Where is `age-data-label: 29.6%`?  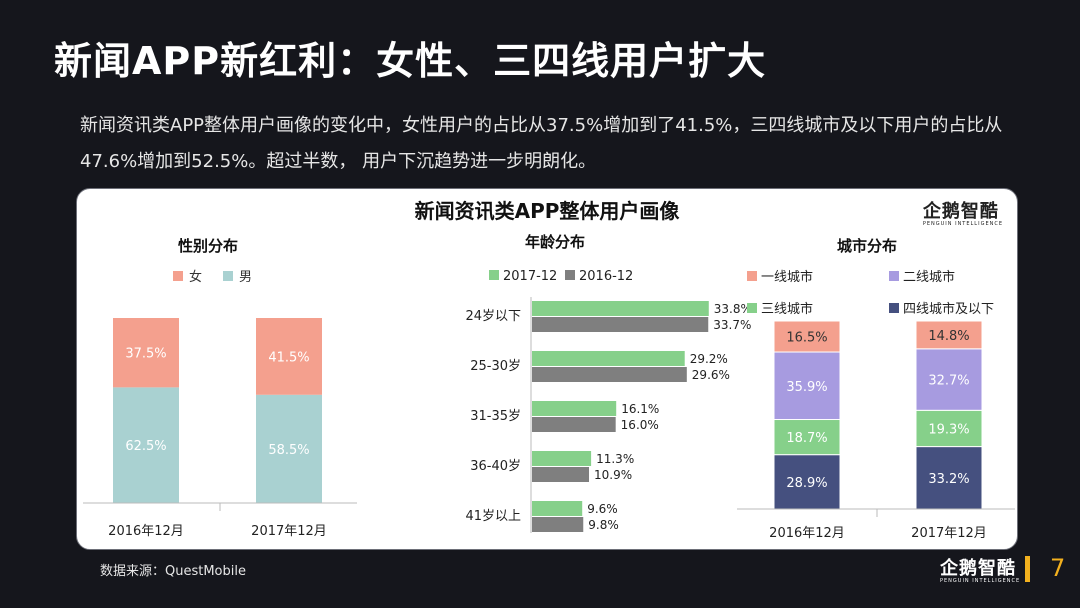 age-data-label: 29.6% is located at coordinates (711, 375).